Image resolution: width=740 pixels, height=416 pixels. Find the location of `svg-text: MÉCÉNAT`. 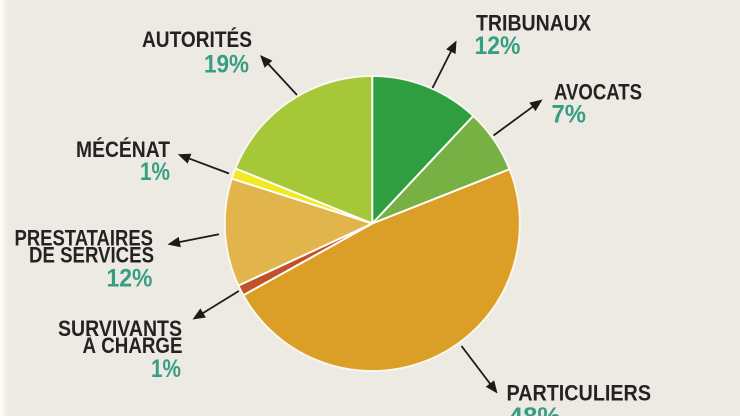

svg-text: MÉCÉNAT is located at coordinates (123, 149).